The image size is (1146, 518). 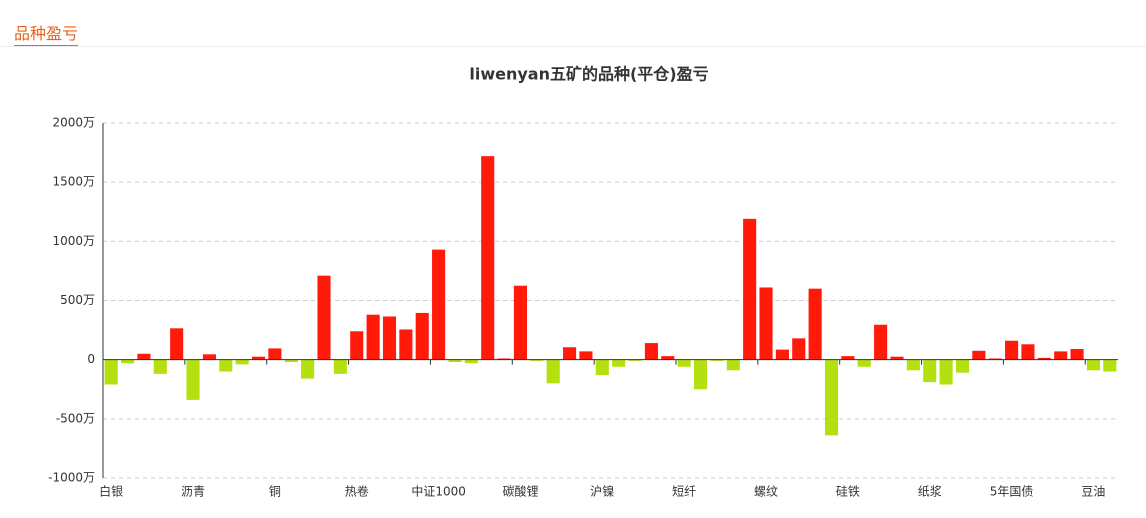 I want to click on x-tick-label: 热卷, so click(x=357, y=491).